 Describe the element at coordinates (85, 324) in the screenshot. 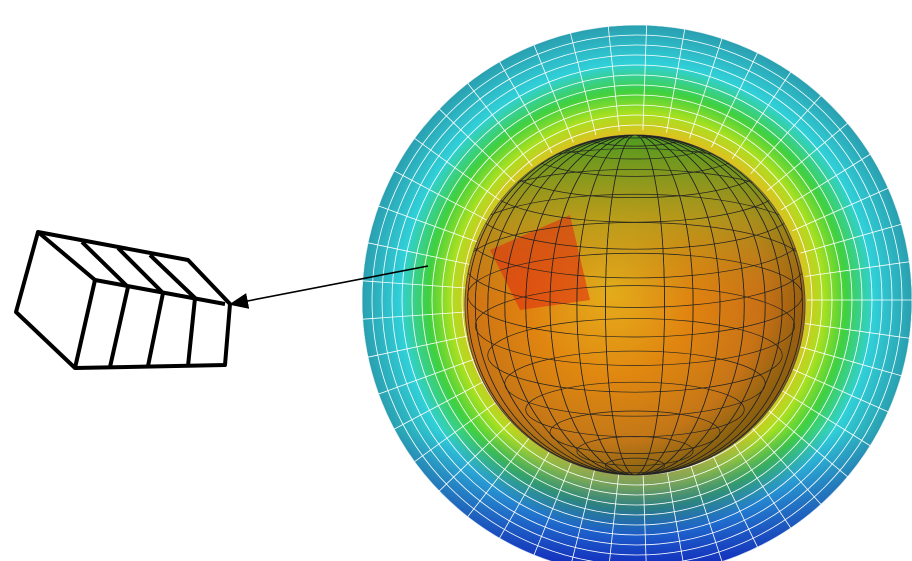

I see `box-edge` at that location.